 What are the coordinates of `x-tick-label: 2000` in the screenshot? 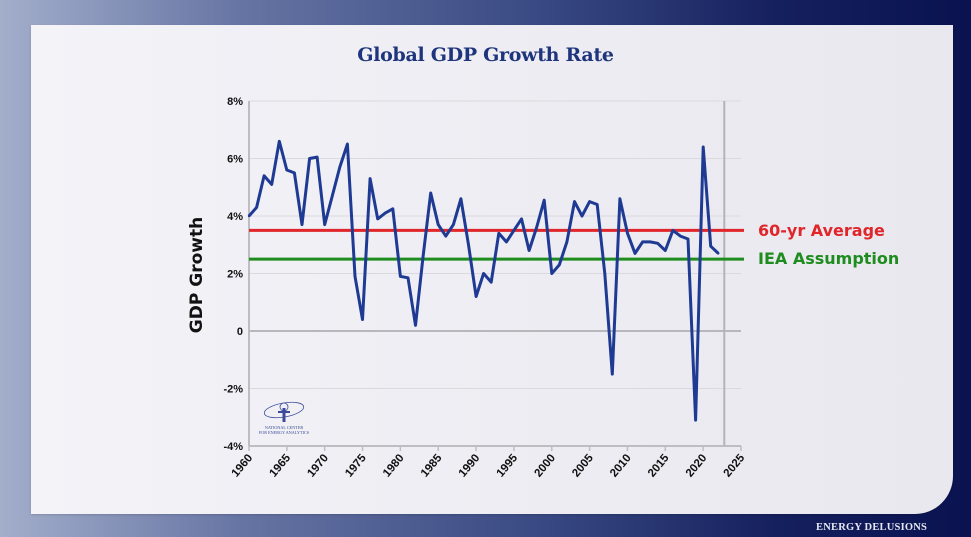 It's located at (545, 465).